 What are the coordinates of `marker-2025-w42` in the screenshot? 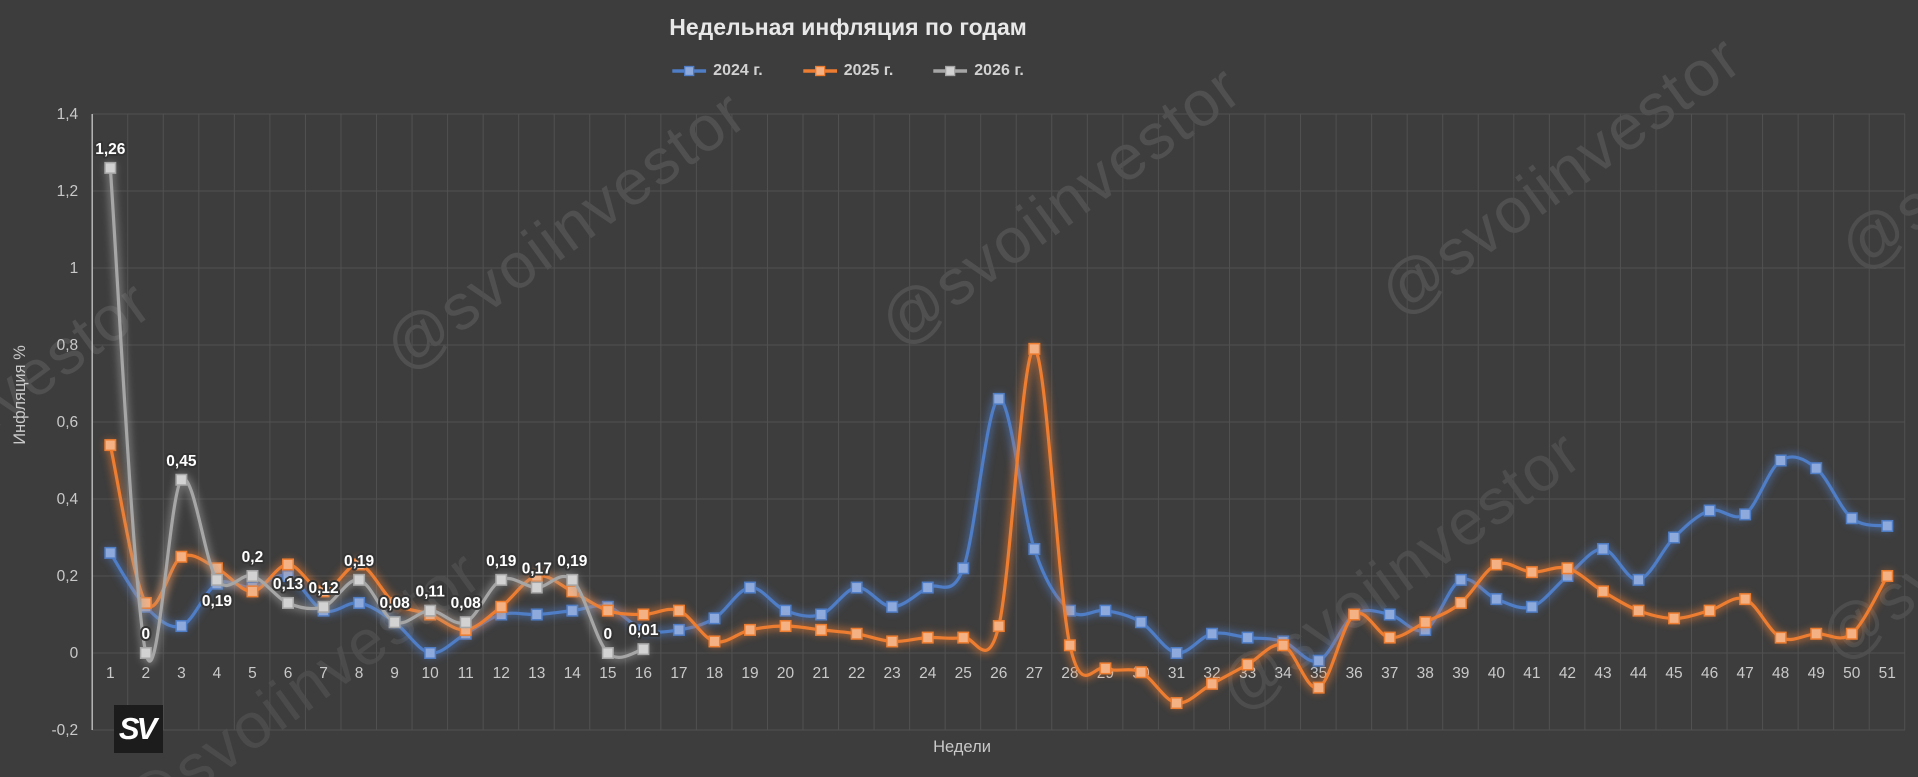 It's located at (1567, 568).